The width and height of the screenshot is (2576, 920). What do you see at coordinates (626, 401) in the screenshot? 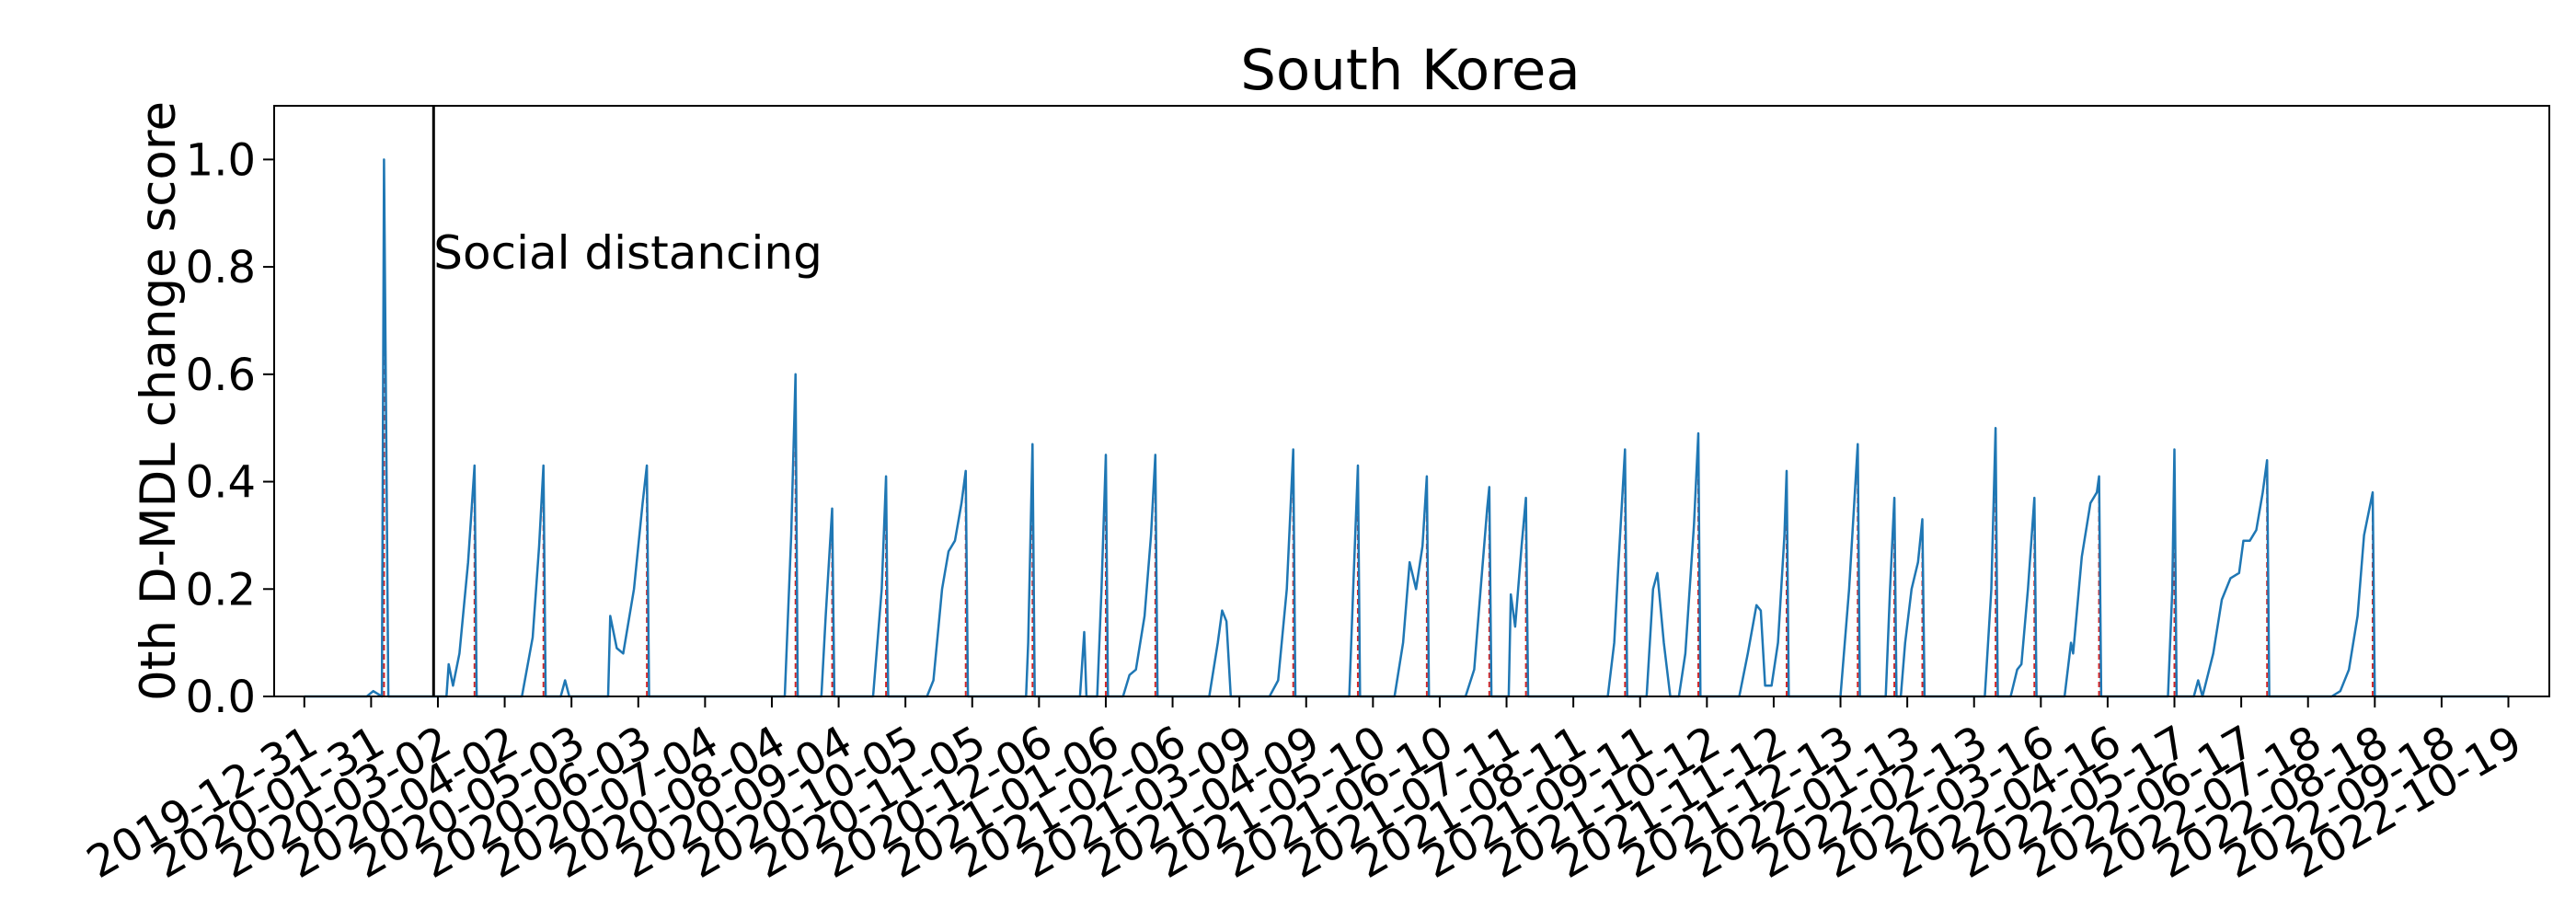
I see `annotations: Social distancing` at bounding box center [626, 401].